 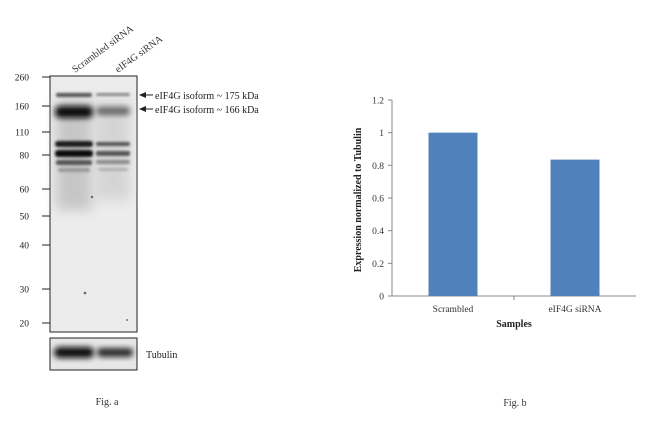 I want to click on y-axis-label: Expression normalized to Tubulin, so click(x=358, y=199).